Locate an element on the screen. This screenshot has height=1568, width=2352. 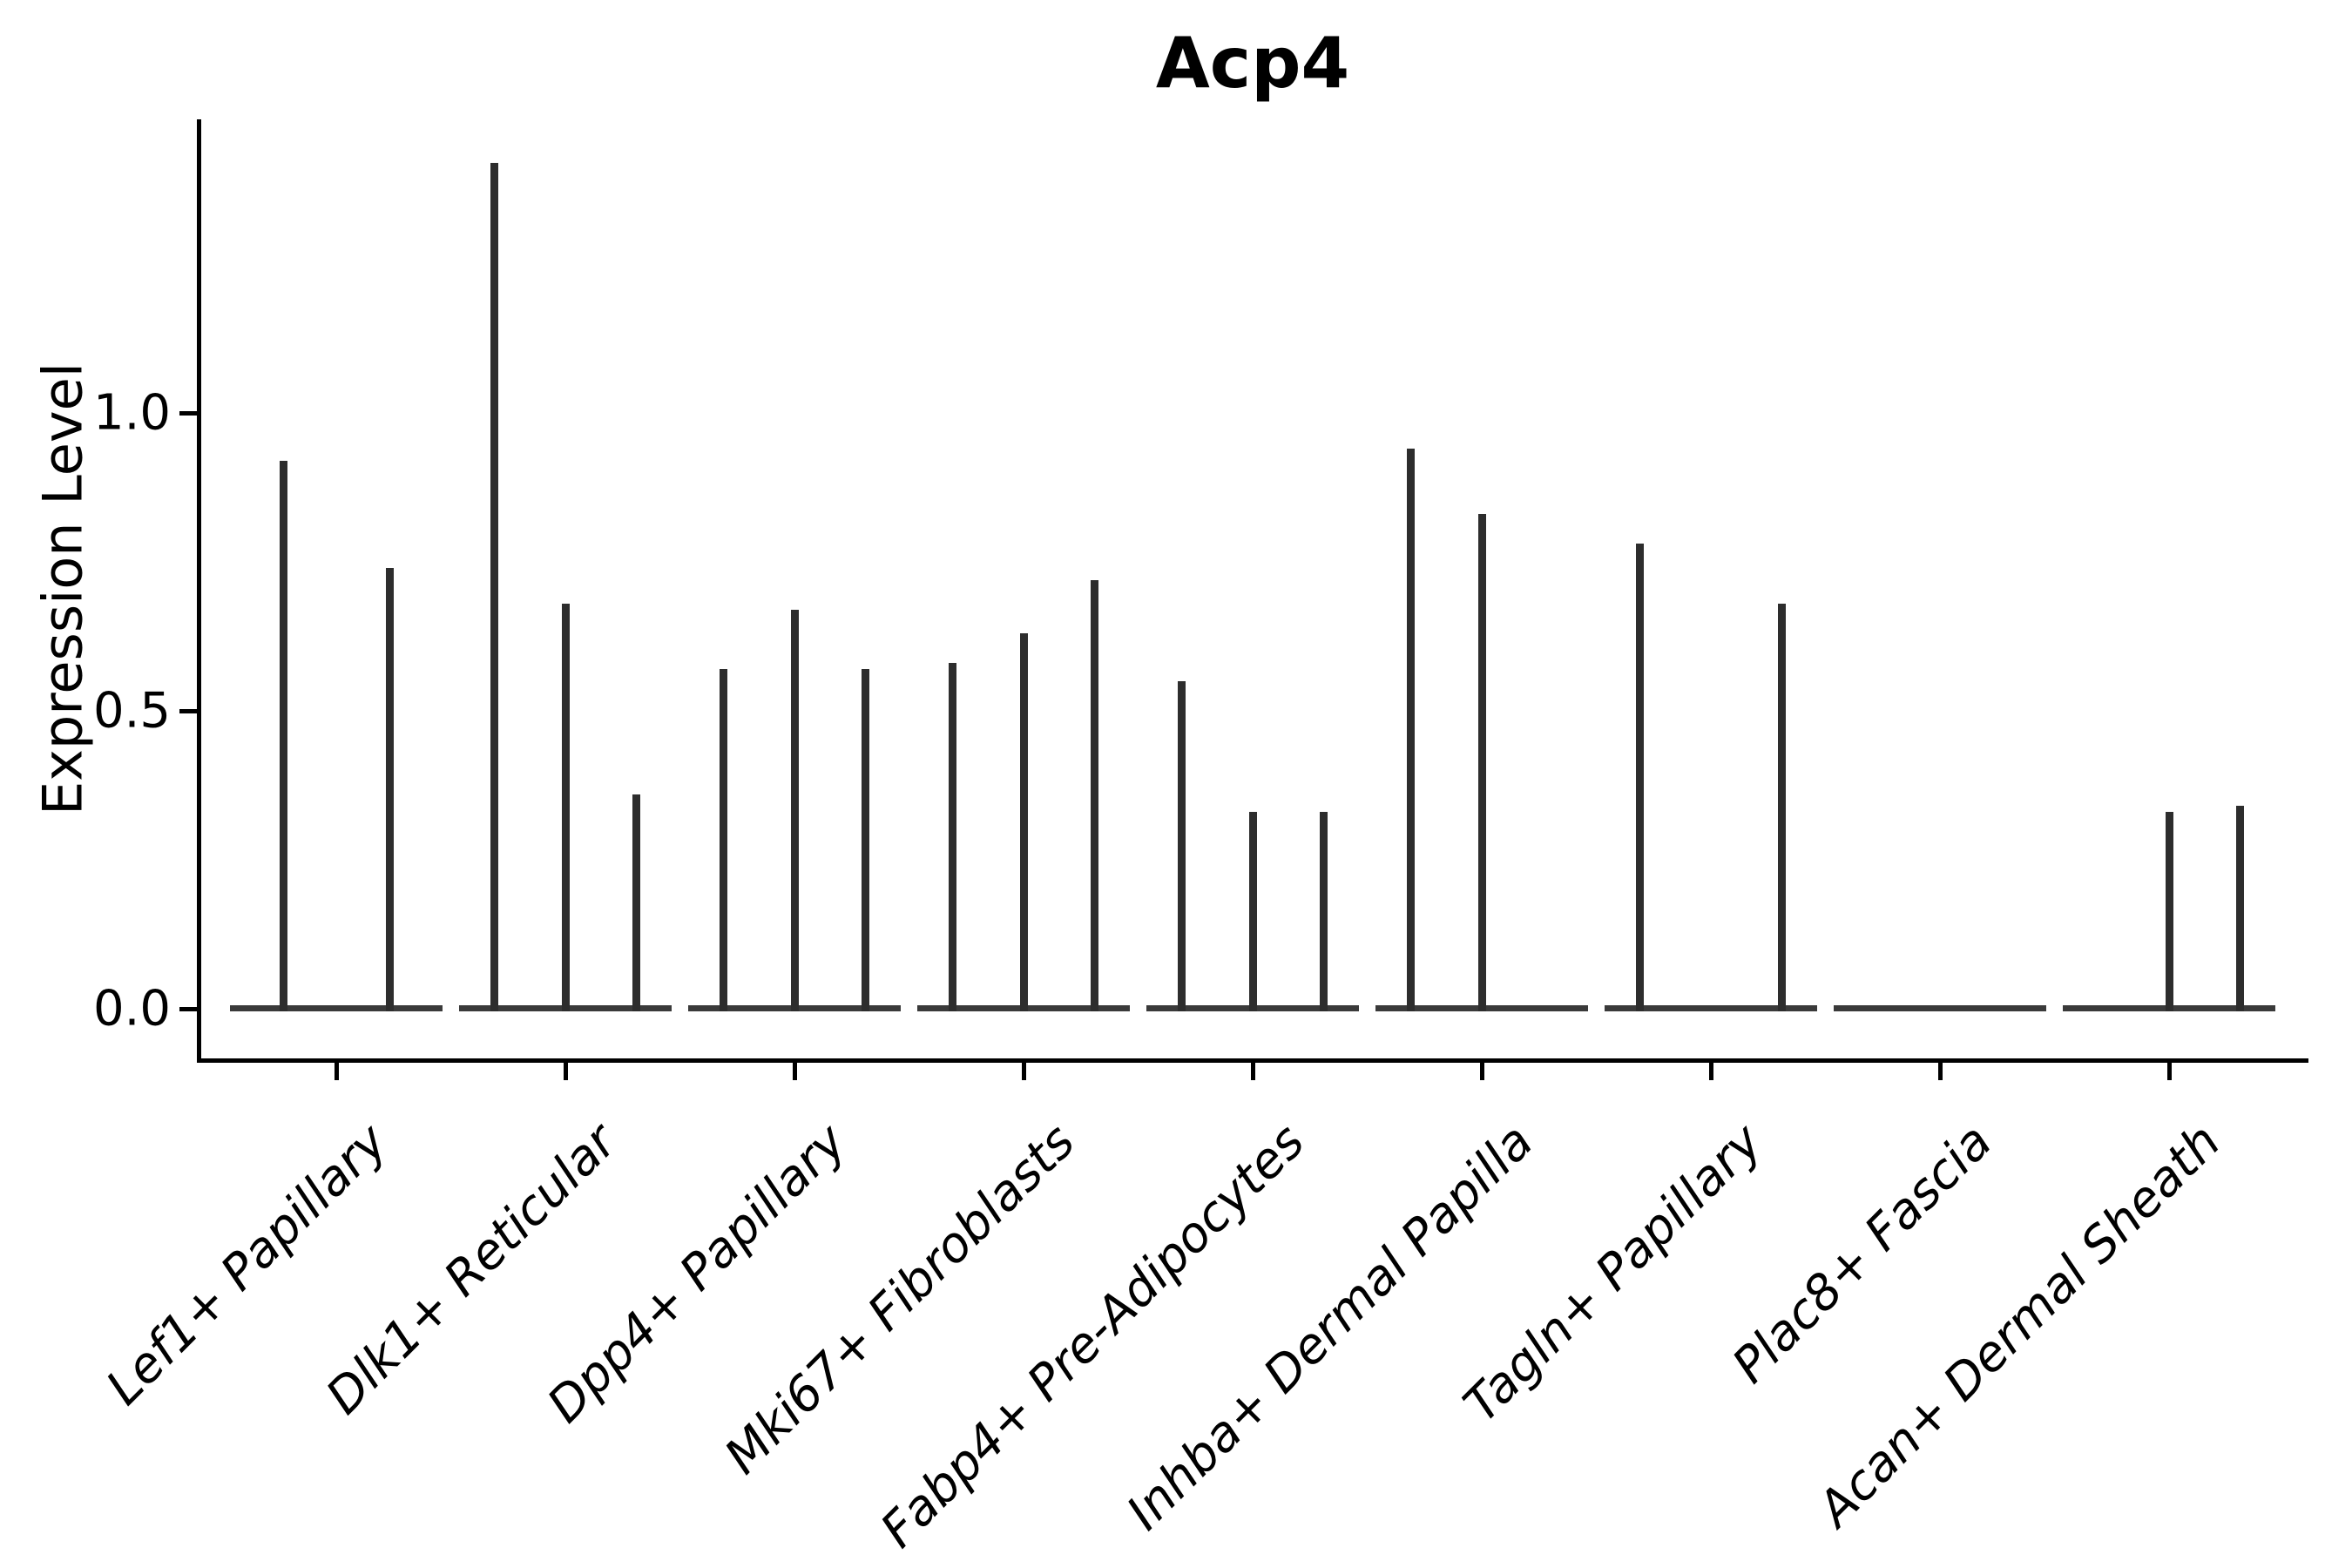
y-tick-label: 1.0 is located at coordinates (131, 413).